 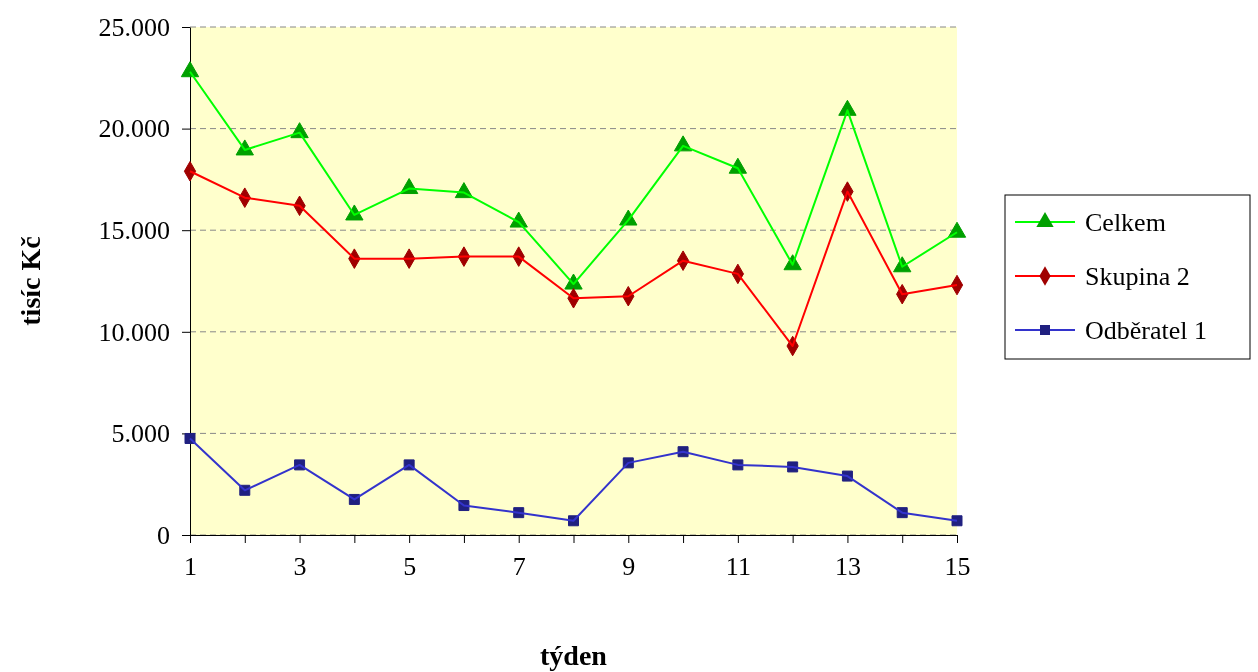 What do you see at coordinates (629, 567) in the screenshot?
I see `x-tick-label: 9` at bounding box center [629, 567].